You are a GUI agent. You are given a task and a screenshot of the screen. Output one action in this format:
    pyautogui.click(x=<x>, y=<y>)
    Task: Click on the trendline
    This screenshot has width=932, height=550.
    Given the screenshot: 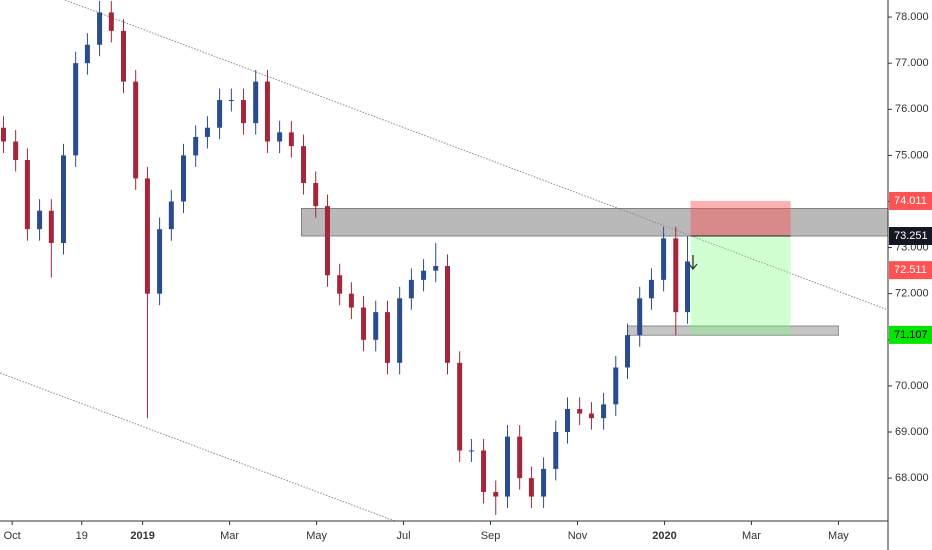 What is the action you would take?
    pyautogui.click(x=198, y=447)
    